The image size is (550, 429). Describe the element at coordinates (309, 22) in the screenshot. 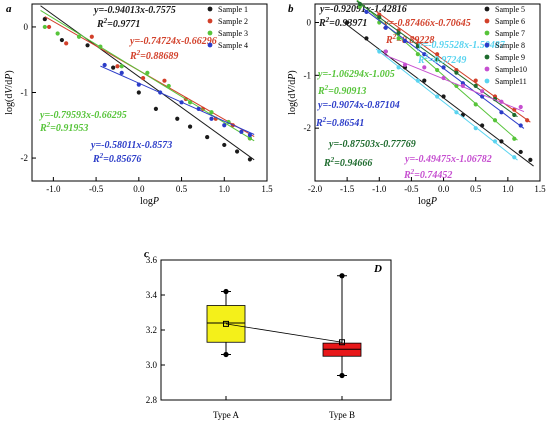

I see `y-tick-label: 0` at that location.